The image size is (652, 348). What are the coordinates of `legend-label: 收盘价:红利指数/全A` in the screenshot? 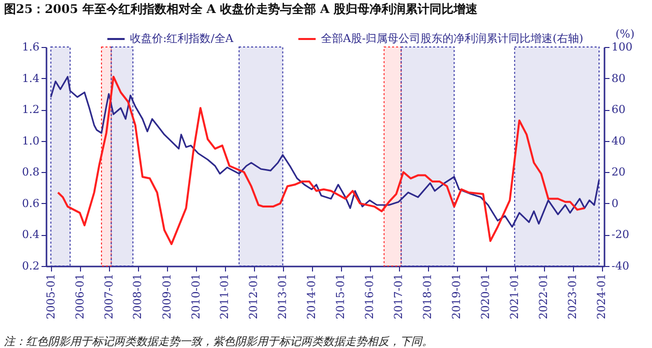 It's located at (182, 38).